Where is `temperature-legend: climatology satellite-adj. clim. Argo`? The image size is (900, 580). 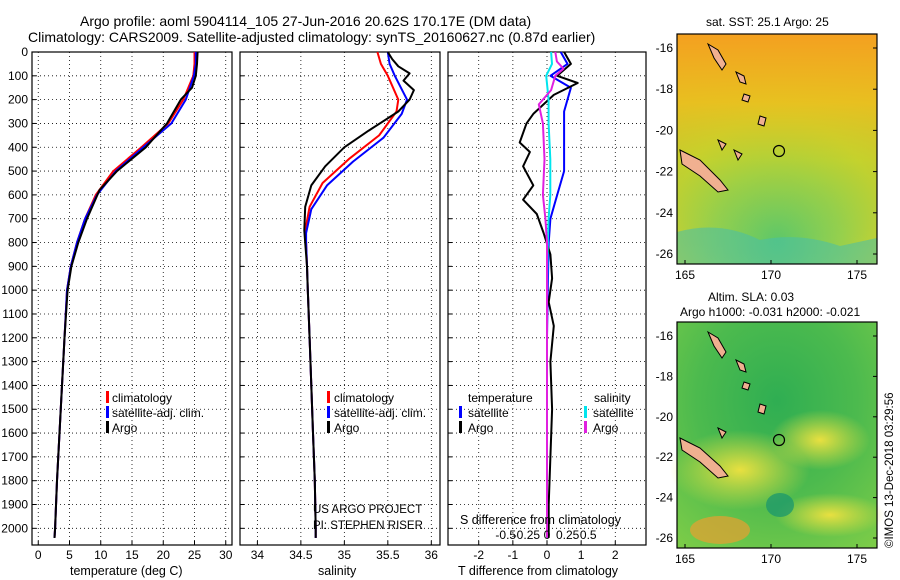 temperature-legend: climatology satellite-adj. clim. Argo is located at coordinates (155, 413).